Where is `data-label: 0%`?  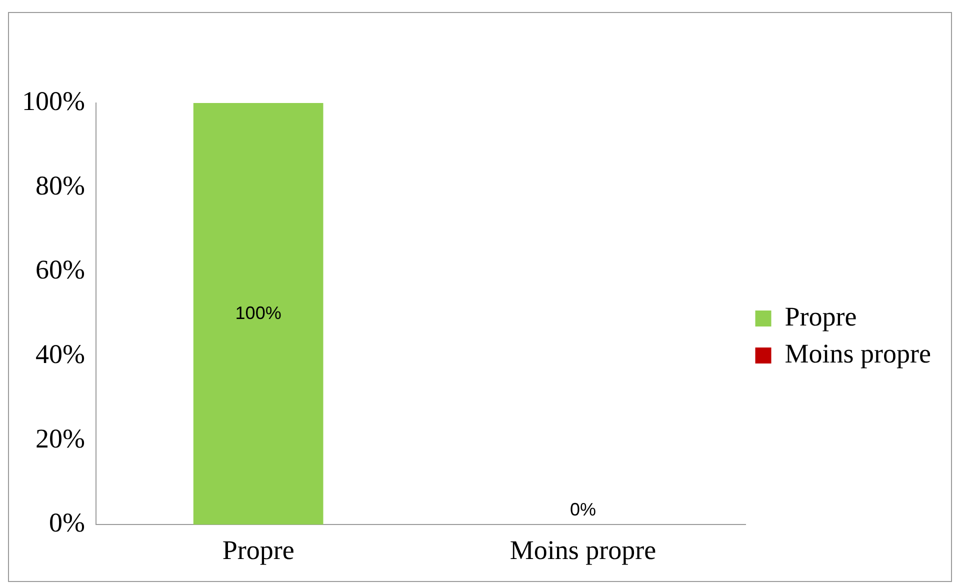 data-label: 0% is located at coordinates (583, 510).